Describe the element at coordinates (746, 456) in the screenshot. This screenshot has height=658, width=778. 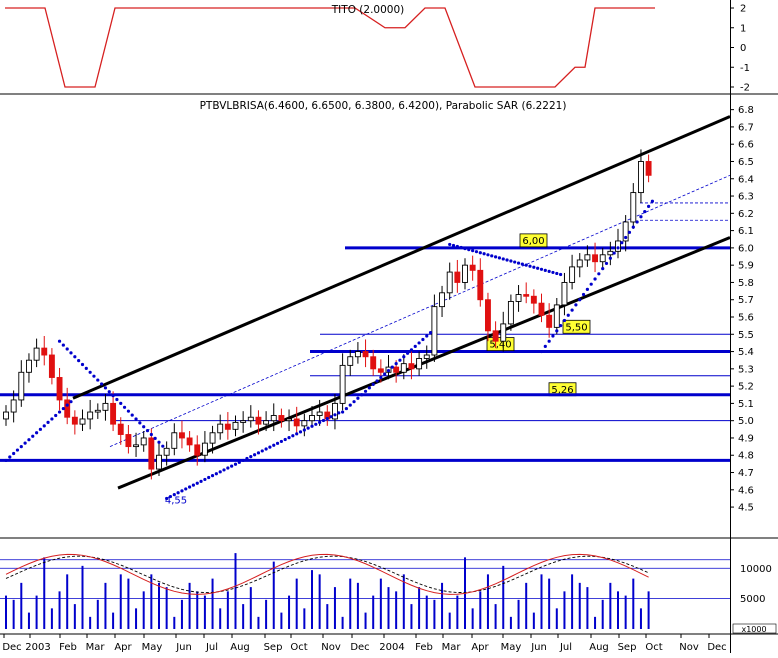
I see `price-tick-label: 4.8` at that location.